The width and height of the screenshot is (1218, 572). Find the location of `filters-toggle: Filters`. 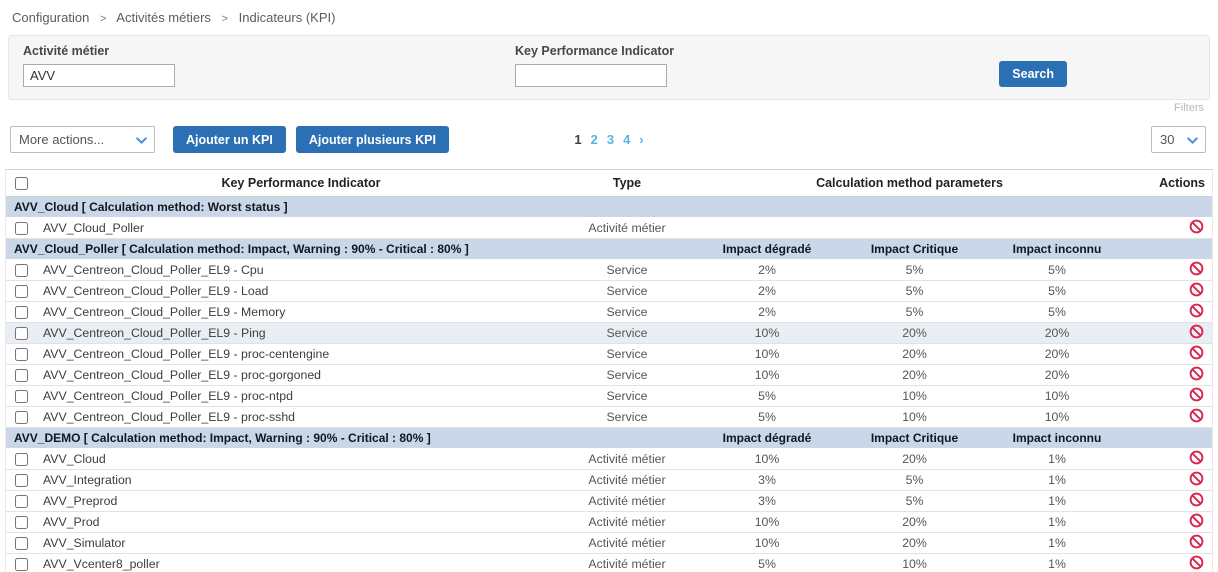

filters-toggle: Filters is located at coordinates (1189, 108).